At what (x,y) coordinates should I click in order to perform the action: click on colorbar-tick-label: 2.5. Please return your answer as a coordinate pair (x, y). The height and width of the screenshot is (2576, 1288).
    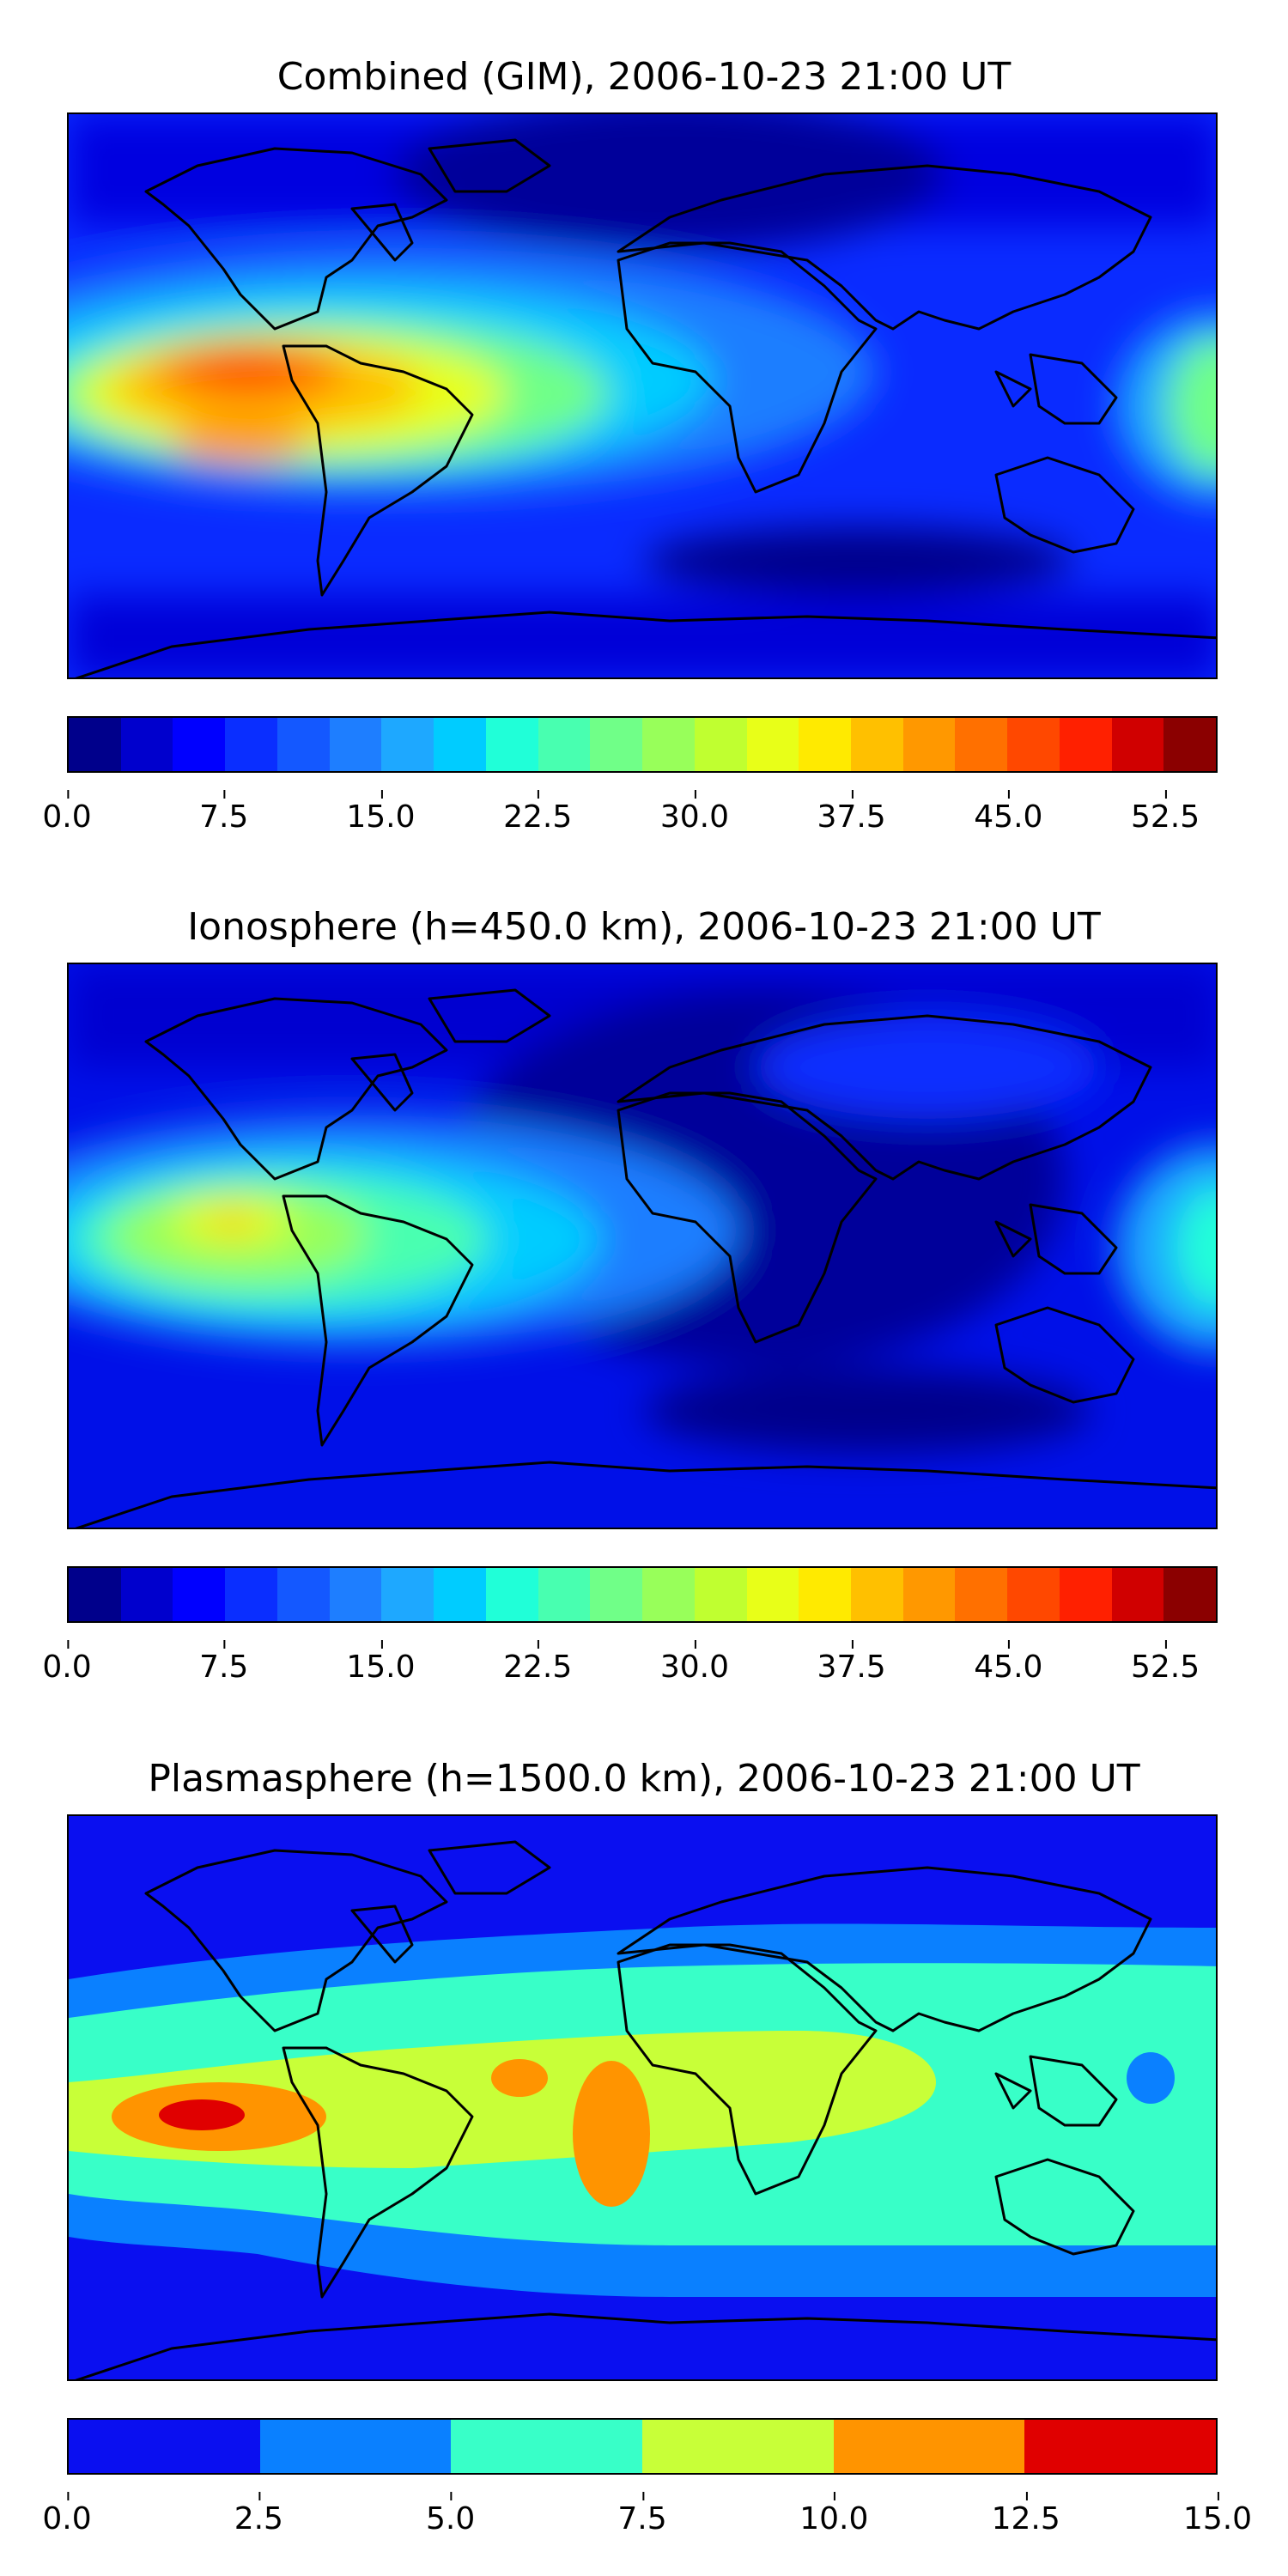
    Looking at the image, I should click on (258, 2514).